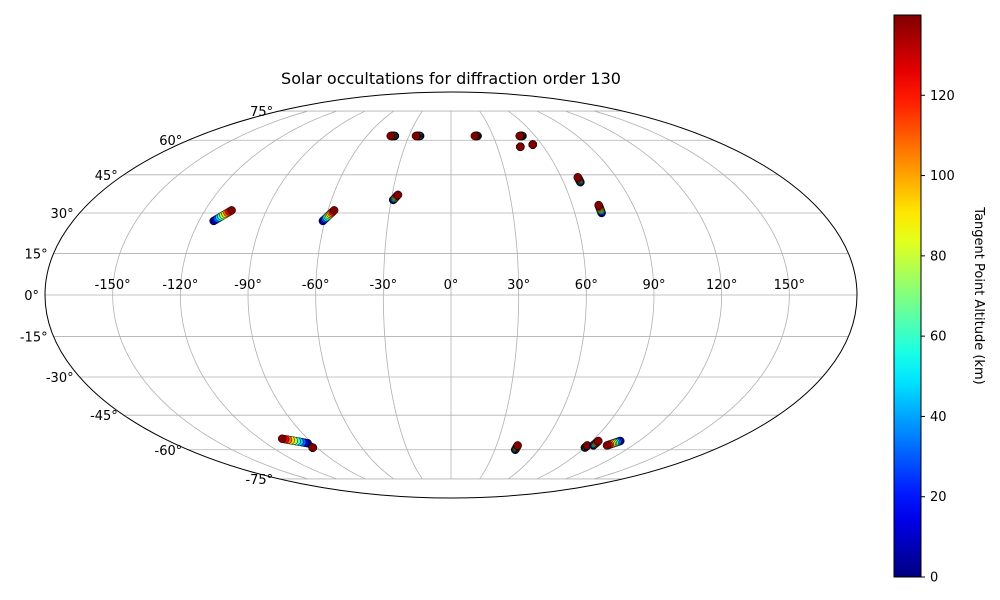 The height and width of the screenshot is (600, 1000). Describe the element at coordinates (113, 285) in the screenshot. I see `lon-tick-label: -150°` at that location.